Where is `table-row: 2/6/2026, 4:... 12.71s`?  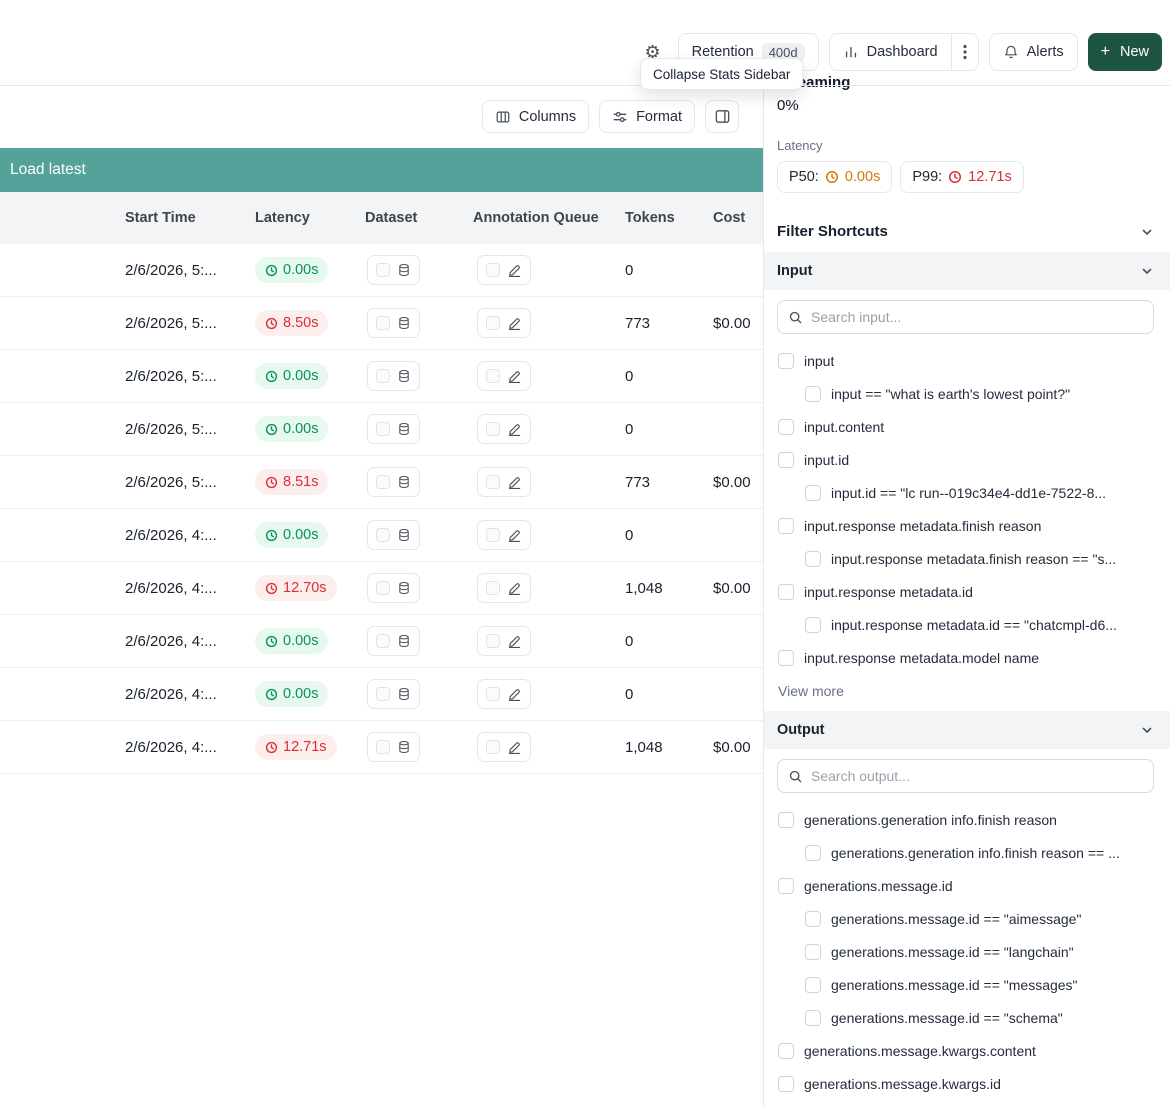
table-row: 2/6/2026, 4:... 12.71s is located at coordinates (381, 747).